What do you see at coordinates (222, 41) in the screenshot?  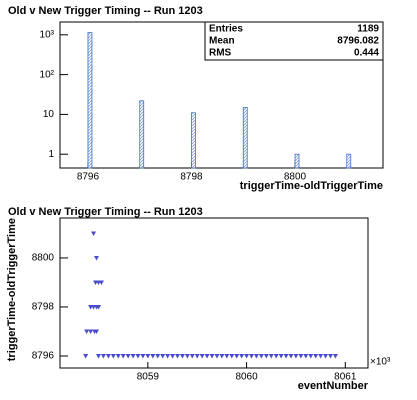 I see `stats-label: Mean` at bounding box center [222, 41].